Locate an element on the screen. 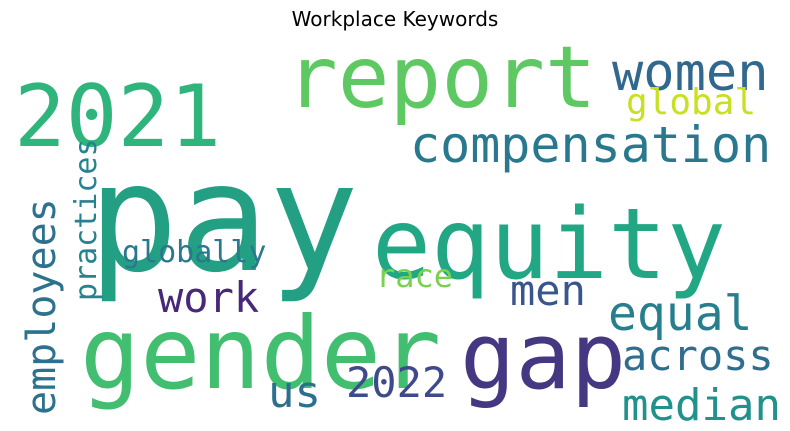 Image resolution: width=790 pixels, height=431 pixels. word-global: global is located at coordinates (691, 102).